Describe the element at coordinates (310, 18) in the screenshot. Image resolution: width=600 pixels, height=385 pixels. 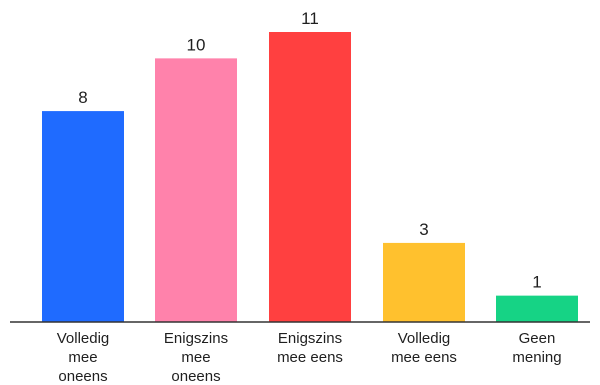
I see `value-label-2: 11` at that location.